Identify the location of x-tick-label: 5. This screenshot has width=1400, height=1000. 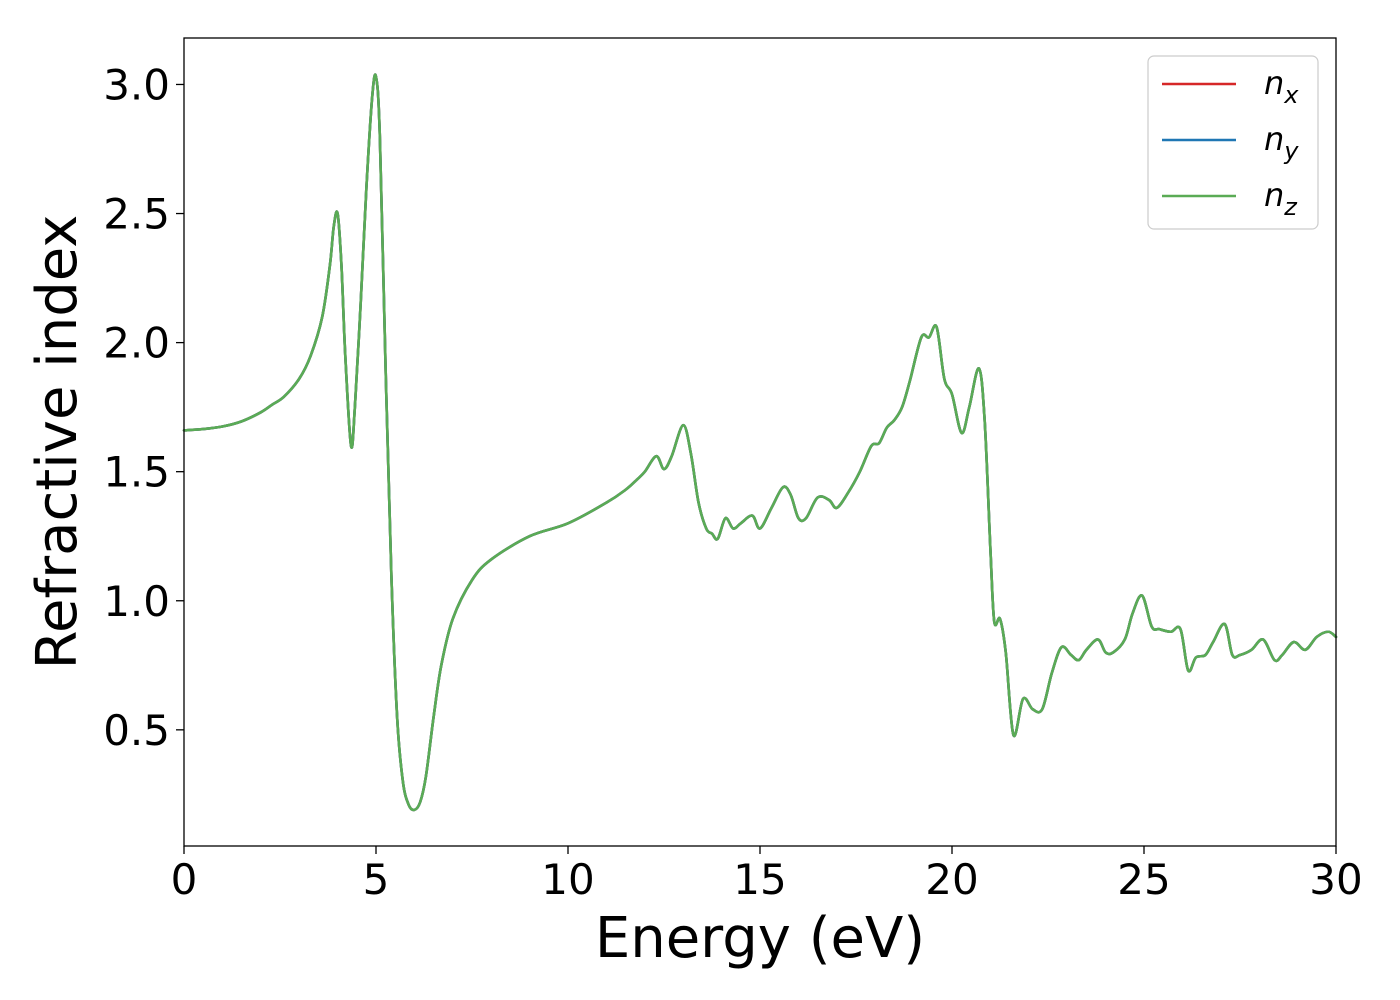
(376, 879).